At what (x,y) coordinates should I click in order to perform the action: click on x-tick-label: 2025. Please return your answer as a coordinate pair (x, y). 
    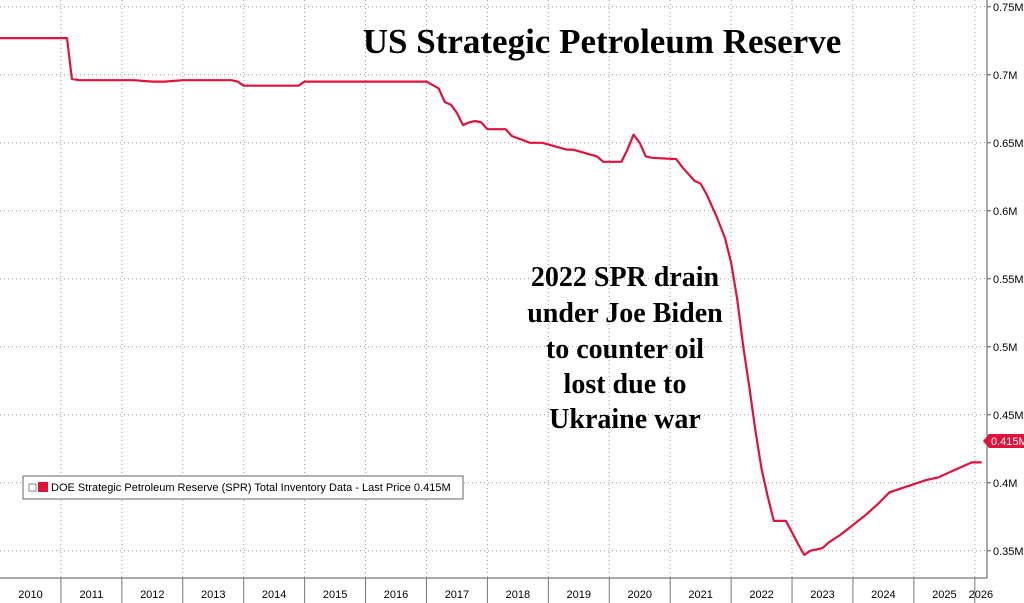
    Looking at the image, I should click on (944, 595).